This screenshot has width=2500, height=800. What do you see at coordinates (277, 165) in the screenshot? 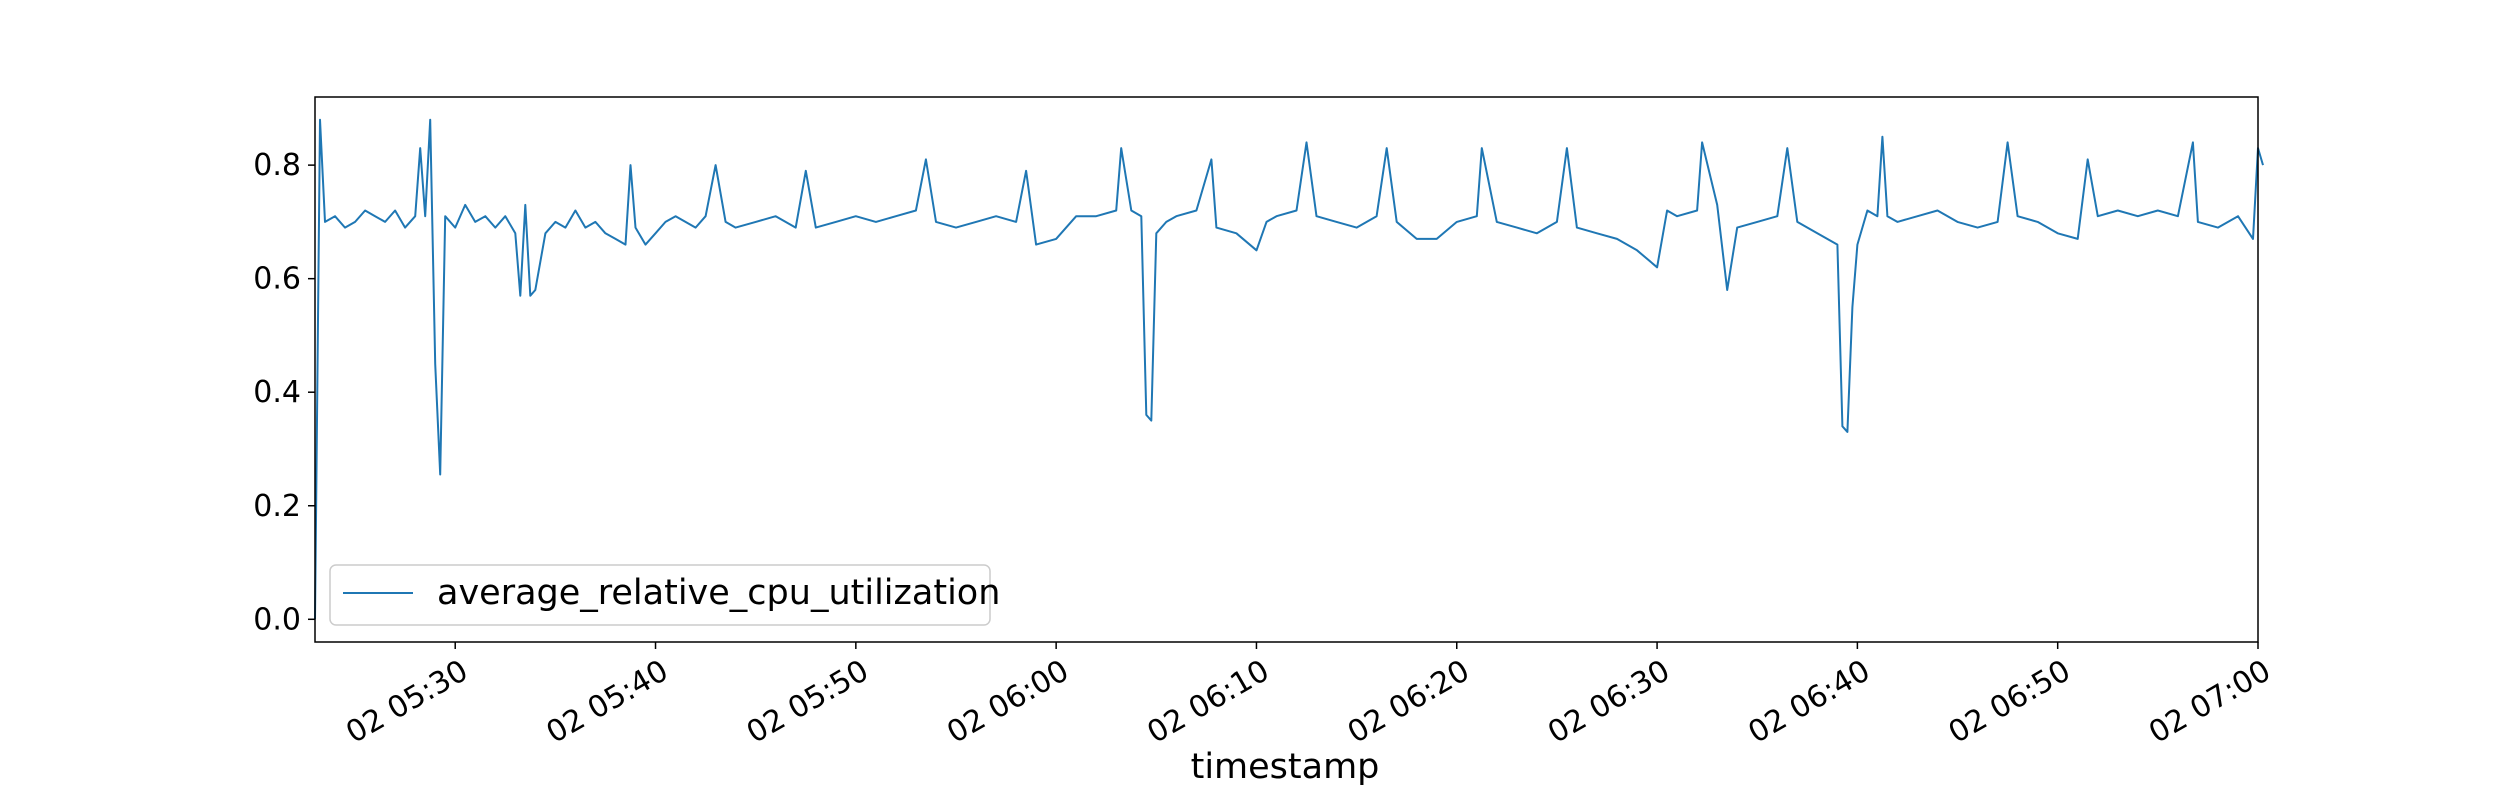
I see `y-tick-label: 0.8` at bounding box center [277, 165].